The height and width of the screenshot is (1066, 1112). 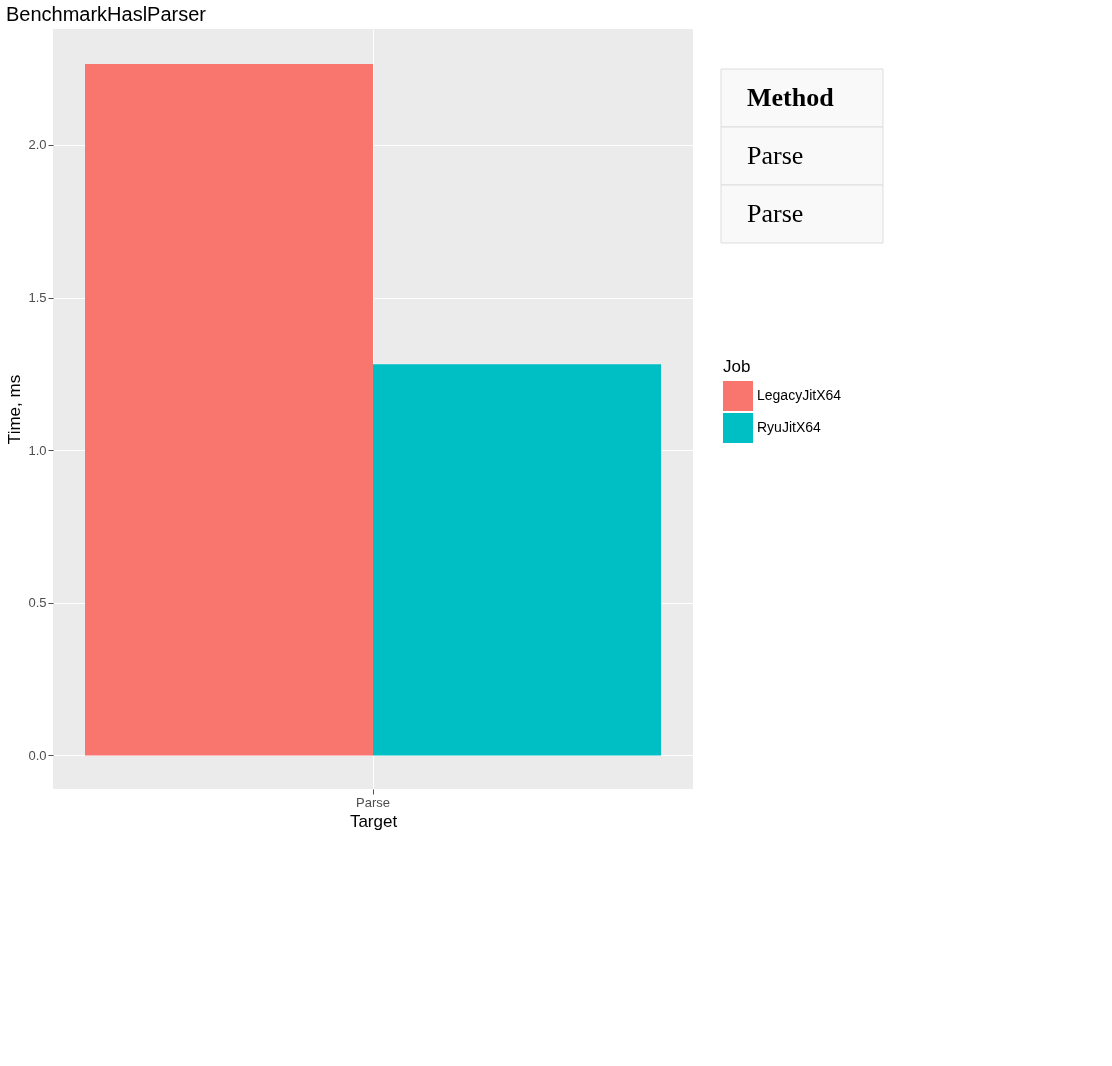 What do you see at coordinates (37, 603) in the screenshot?
I see `y-tick-label: 0.5` at bounding box center [37, 603].